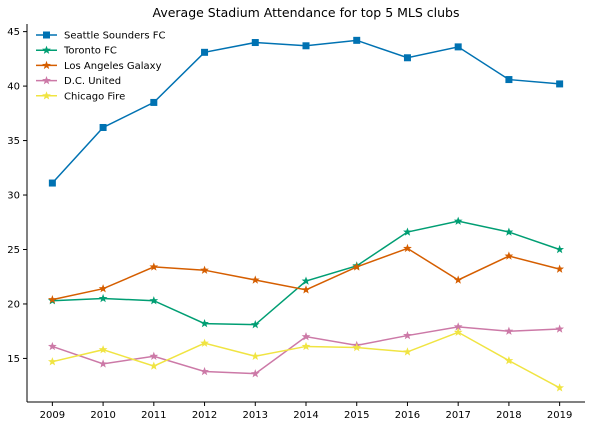 This screenshot has width=592, height=427. I want to click on y-tick-label: 20, so click(13, 304).